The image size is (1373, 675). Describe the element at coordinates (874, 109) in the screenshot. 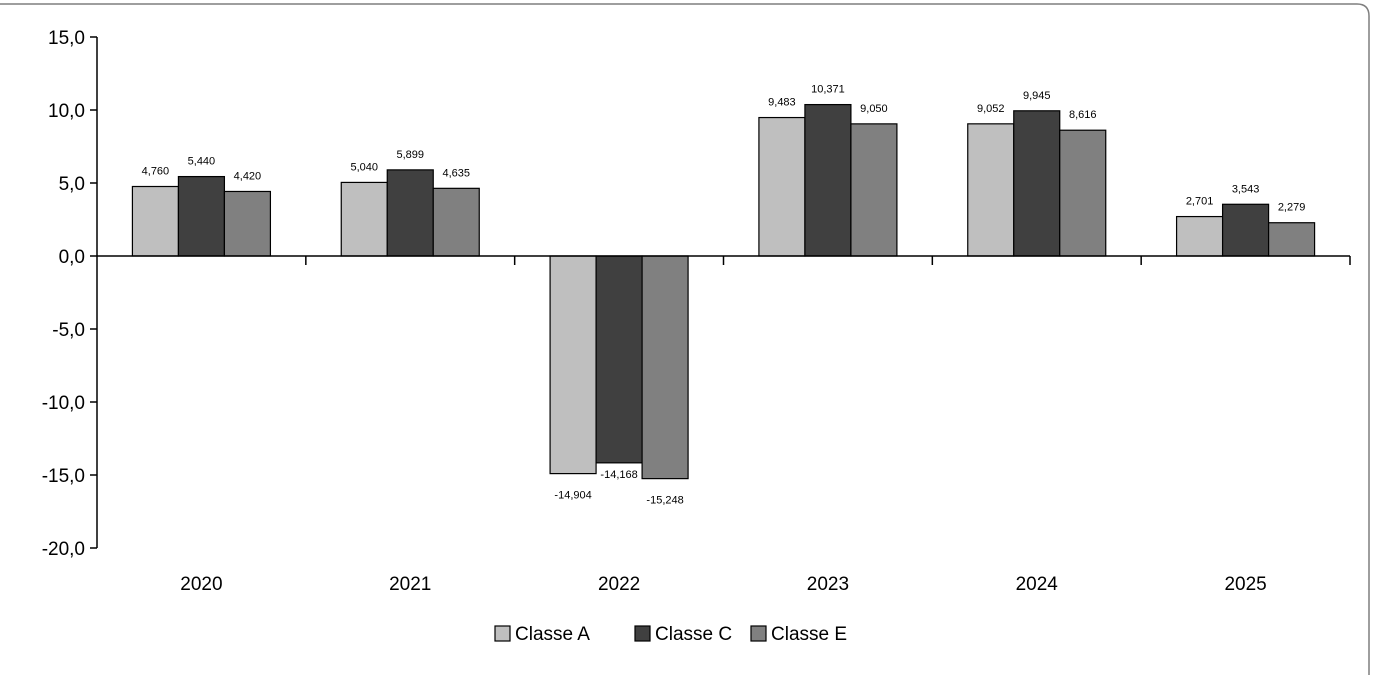

I see `data-label: 9,050` at that location.